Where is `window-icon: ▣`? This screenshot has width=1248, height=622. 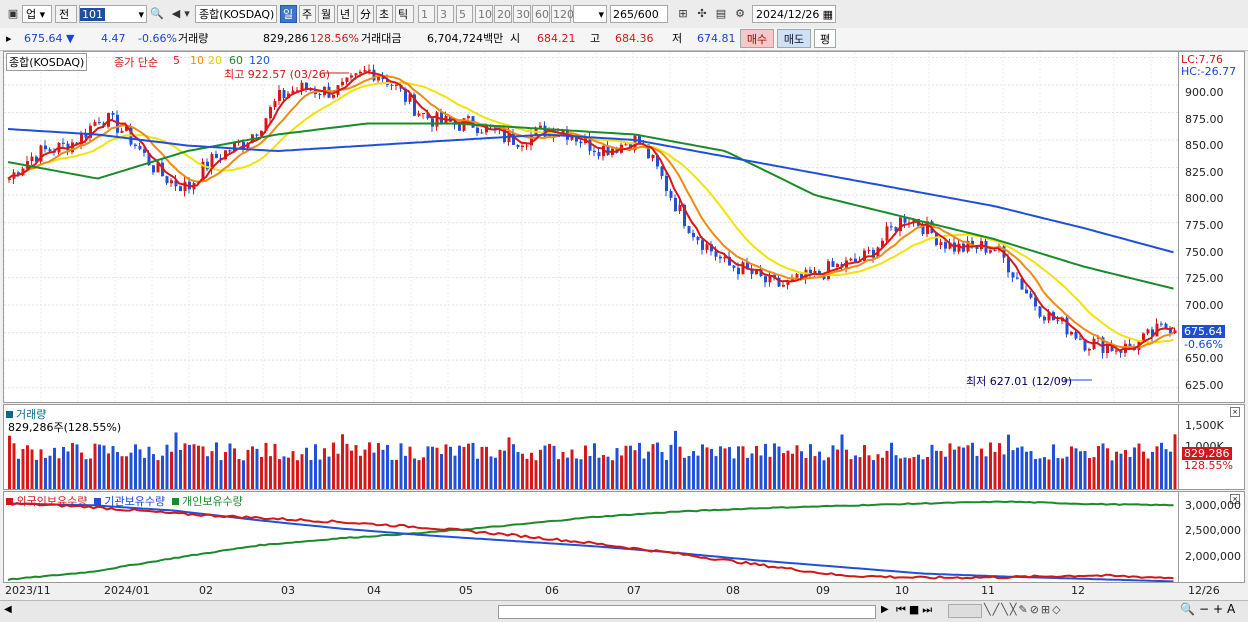 window-icon: ▣ is located at coordinates (13, 13).